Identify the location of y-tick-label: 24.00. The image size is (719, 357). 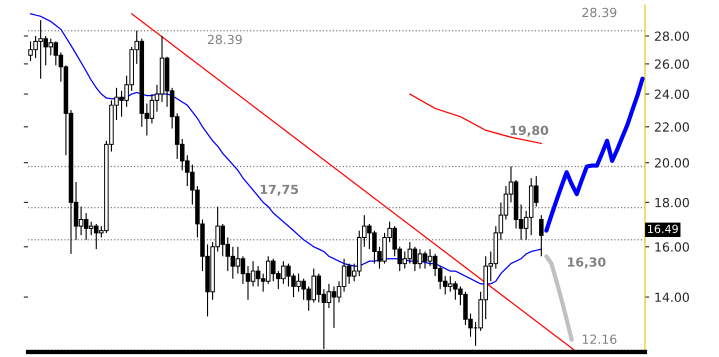
(671, 94).